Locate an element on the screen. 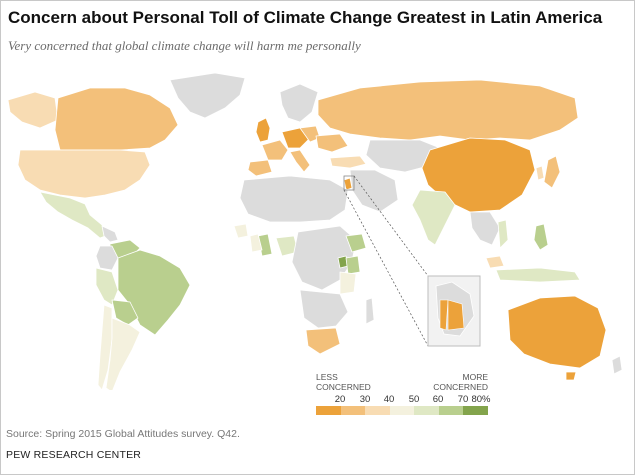 The image size is (635, 475). legend-less-label: LESS CONCERNED is located at coordinates (343, 382).